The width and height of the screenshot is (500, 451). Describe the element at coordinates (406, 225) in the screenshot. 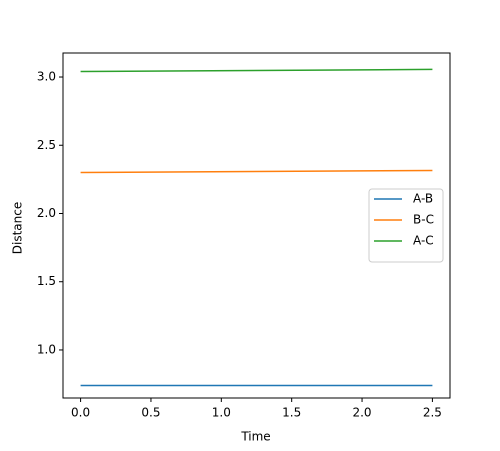

I see `legend-box` at that location.